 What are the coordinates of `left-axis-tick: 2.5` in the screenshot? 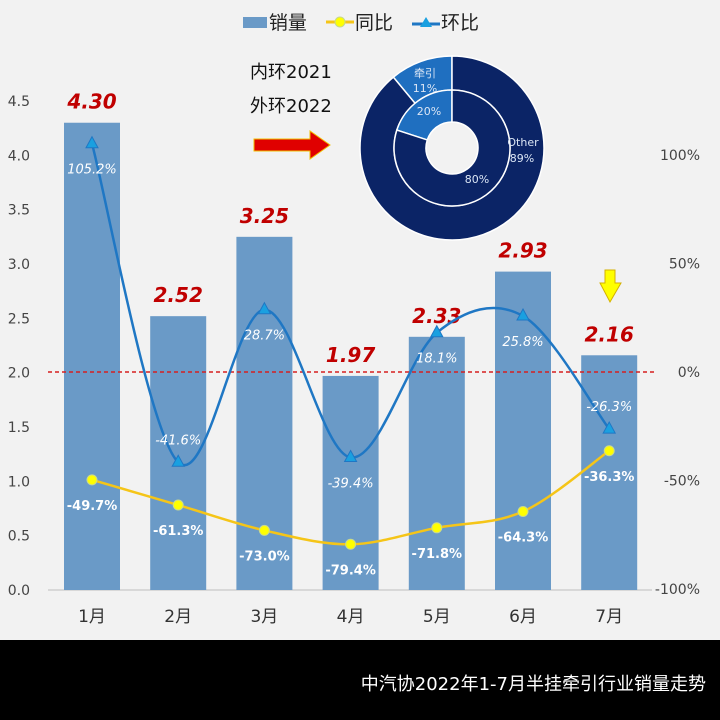 It's located at (19, 319).